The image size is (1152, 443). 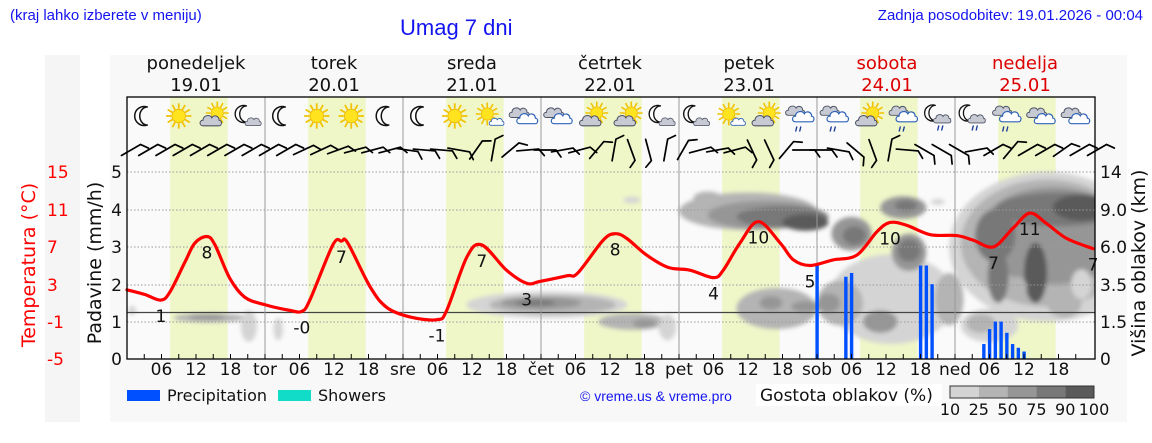 I want to click on day-name: sobota, so click(x=887, y=63).